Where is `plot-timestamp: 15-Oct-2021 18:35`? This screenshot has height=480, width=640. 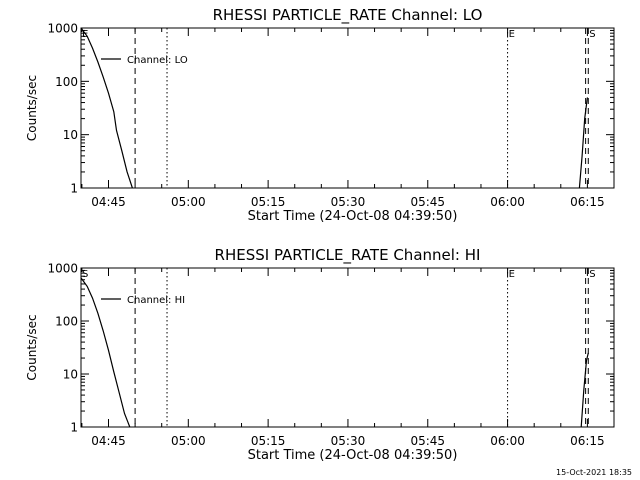 plot-timestamp: 15-Oct-2021 18:35 is located at coordinates (594, 472).